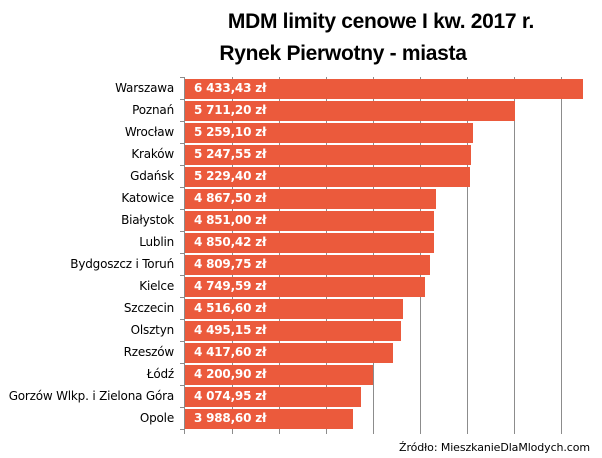 Image resolution: width=602 pixels, height=458 pixels. What do you see at coordinates (305, 287) in the screenshot?
I see `bar: 4 749,59 zł` at bounding box center [305, 287].